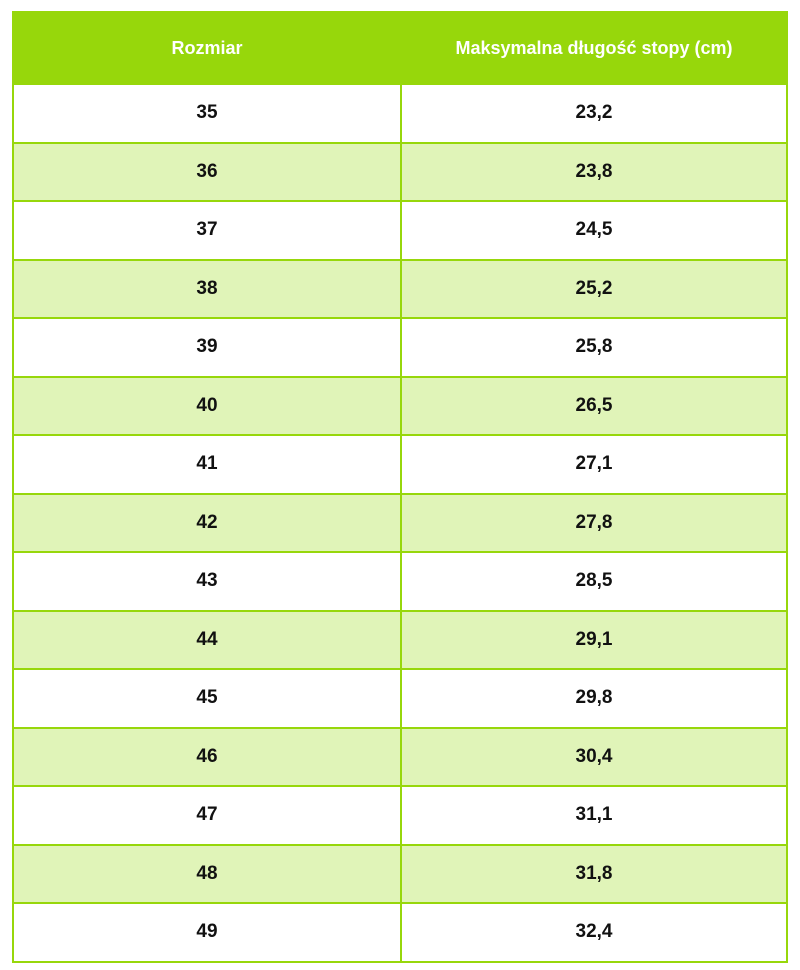 This screenshot has width=800, height=970. I want to click on header-size: Rozmiar, so click(207, 48).